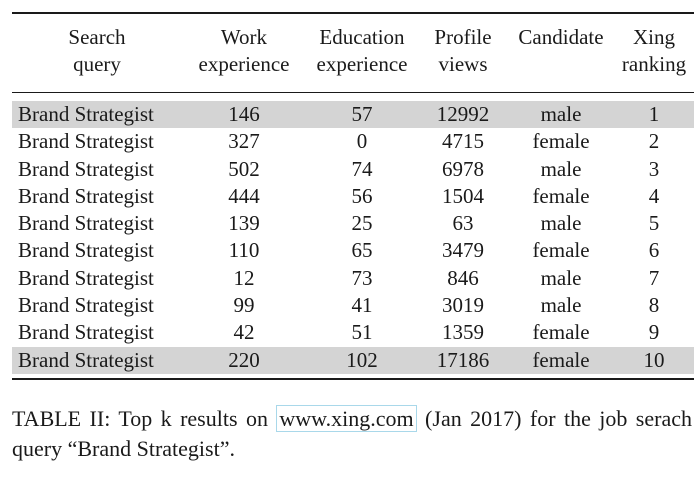 This screenshot has width=700, height=477. What do you see at coordinates (362, 141) in the screenshot?
I see `cell-education-experience: 0` at bounding box center [362, 141].